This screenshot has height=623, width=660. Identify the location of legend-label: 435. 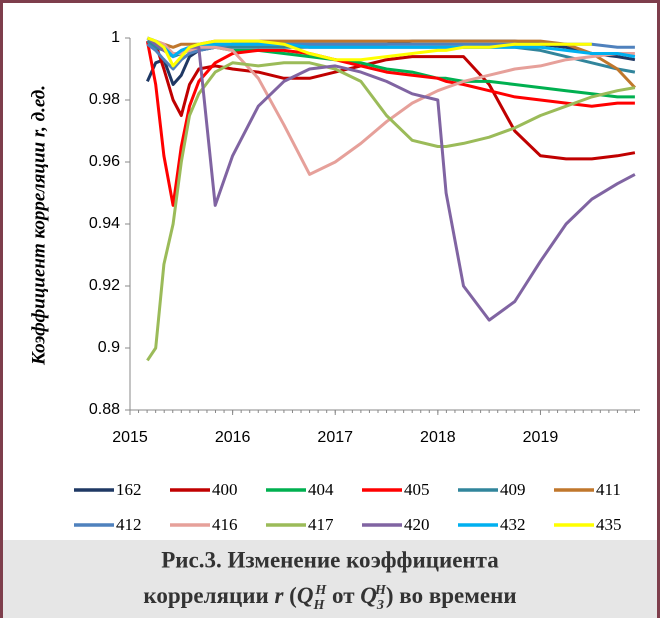
(609, 524).